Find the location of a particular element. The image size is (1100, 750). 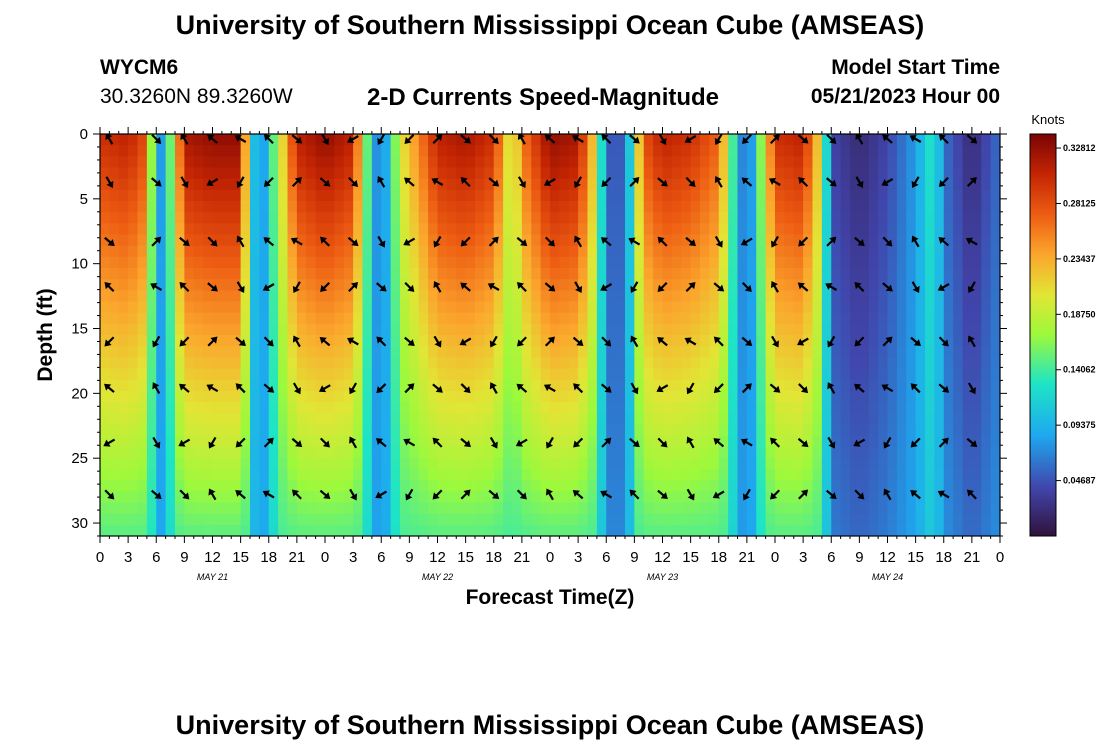

y-tick-label: 5 is located at coordinates (84, 199).